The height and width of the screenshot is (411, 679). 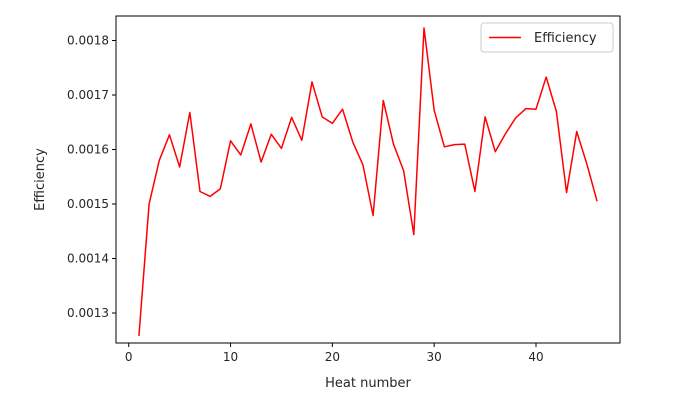 What do you see at coordinates (332, 357) in the screenshot?
I see `x-tick-label: 20` at bounding box center [332, 357].